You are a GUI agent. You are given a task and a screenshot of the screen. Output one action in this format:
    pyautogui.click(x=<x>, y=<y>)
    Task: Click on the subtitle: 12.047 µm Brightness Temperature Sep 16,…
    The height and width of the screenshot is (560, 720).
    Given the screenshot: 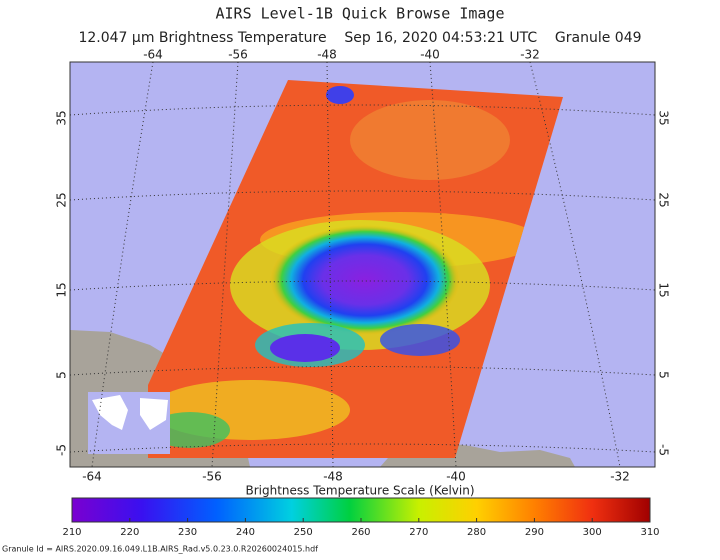 What is the action you would take?
    pyautogui.click(x=359, y=38)
    